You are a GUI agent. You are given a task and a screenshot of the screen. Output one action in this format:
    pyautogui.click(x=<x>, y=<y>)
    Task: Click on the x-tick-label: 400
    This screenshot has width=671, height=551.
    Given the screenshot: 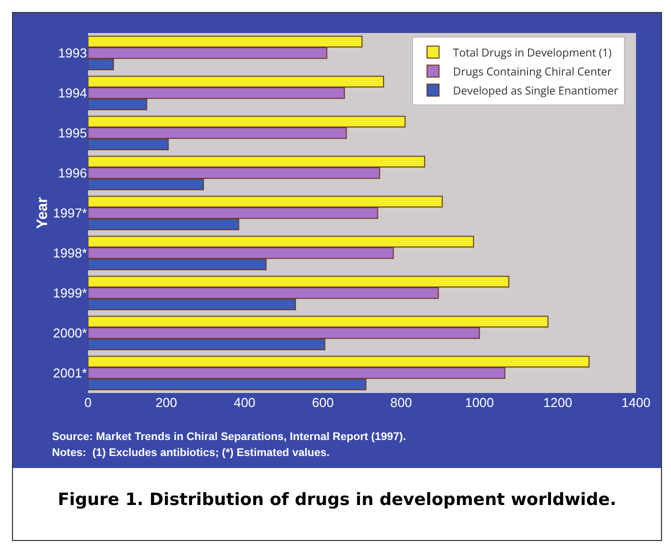 What is the action you would take?
    pyautogui.click(x=245, y=402)
    